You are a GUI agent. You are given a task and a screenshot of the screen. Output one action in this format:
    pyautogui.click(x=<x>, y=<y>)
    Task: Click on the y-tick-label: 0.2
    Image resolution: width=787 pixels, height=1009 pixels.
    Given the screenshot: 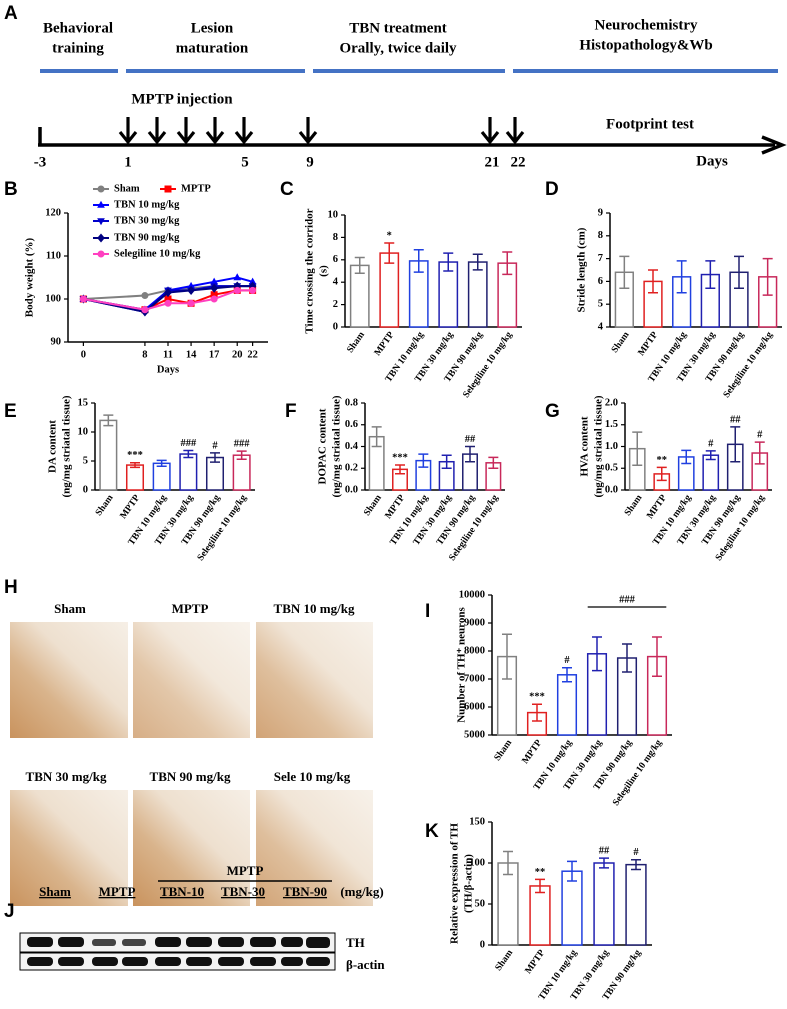 What is the action you would take?
    pyautogui.click(x=351, y=468)
    